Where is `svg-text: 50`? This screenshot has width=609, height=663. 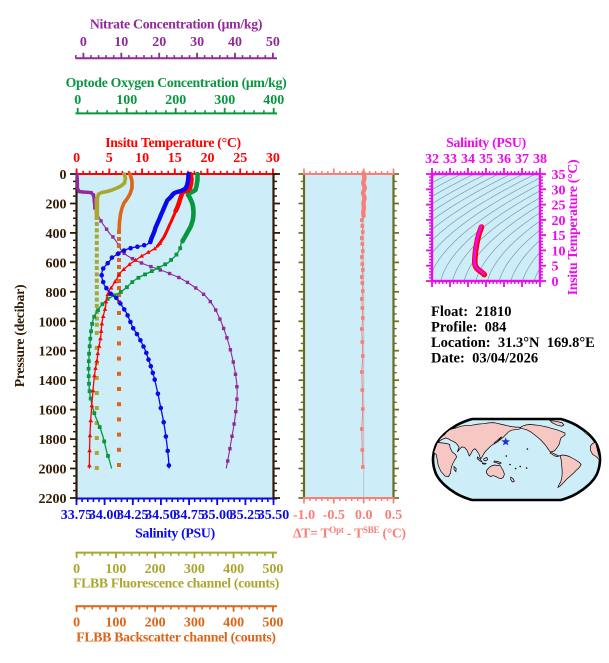 svg-text: 50 is located at coordinates (273, 42).